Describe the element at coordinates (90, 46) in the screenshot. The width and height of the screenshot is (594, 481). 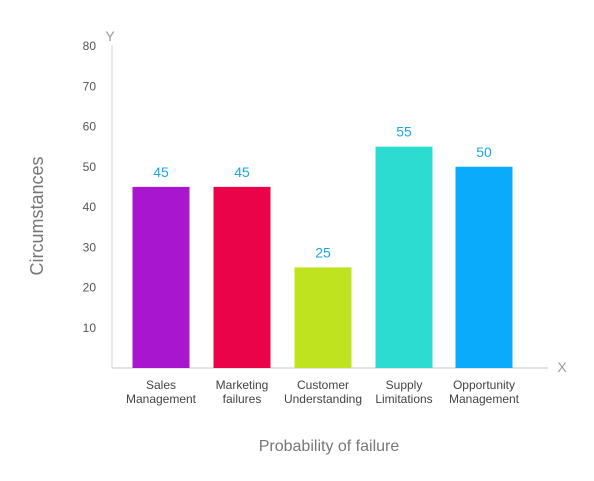
I see `y-tick-label: 80` at that location.